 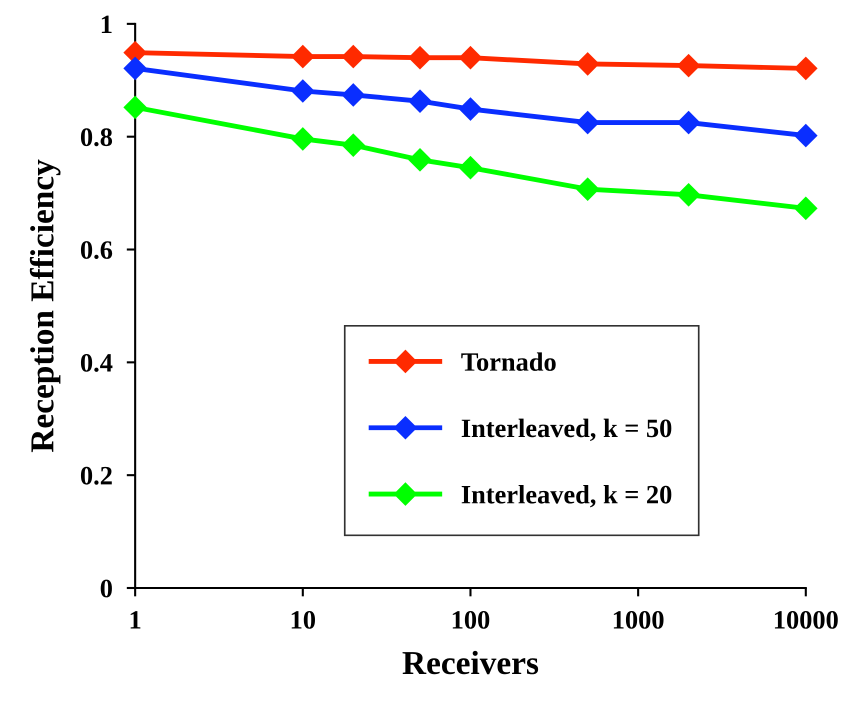 I want to click on y-axis-title: Reception Efficiency, so click(x=45, y=306).